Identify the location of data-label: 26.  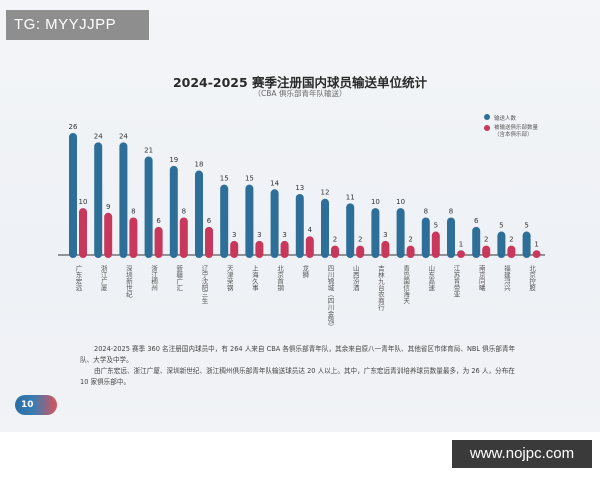
(73, 127).